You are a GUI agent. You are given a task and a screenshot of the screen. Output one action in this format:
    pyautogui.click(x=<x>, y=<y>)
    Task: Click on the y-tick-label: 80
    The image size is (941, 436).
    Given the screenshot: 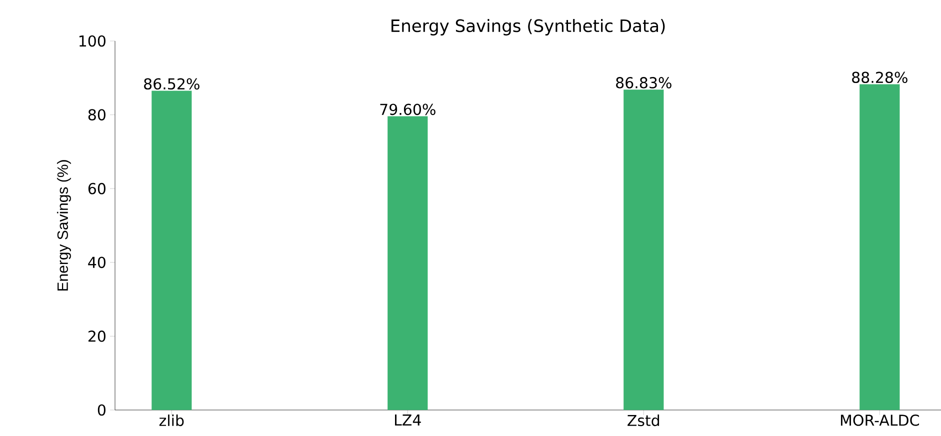 What is the action you would take?
    pyautogui.click(x=97, y=114)
    